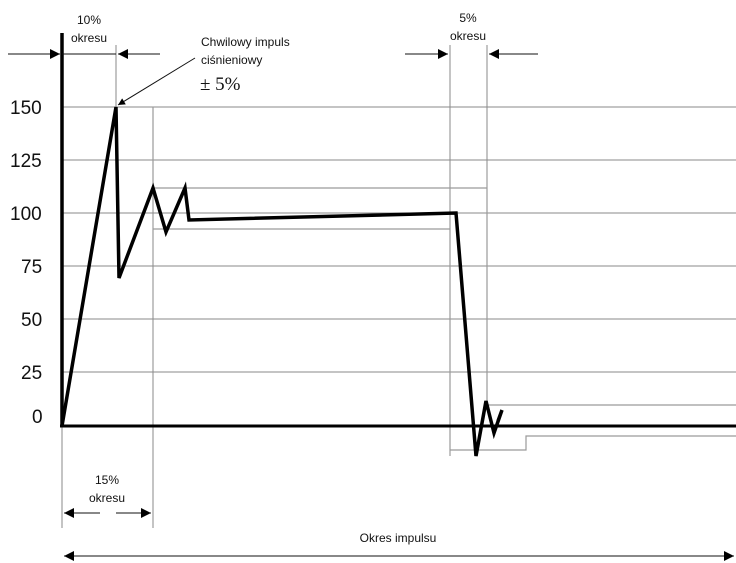 The image size is (736, 563). What do you see at coordinates (468, 36) in the screenshot?
I see `five-pct-sublabel: okresu` at bounding box center [468, 36].